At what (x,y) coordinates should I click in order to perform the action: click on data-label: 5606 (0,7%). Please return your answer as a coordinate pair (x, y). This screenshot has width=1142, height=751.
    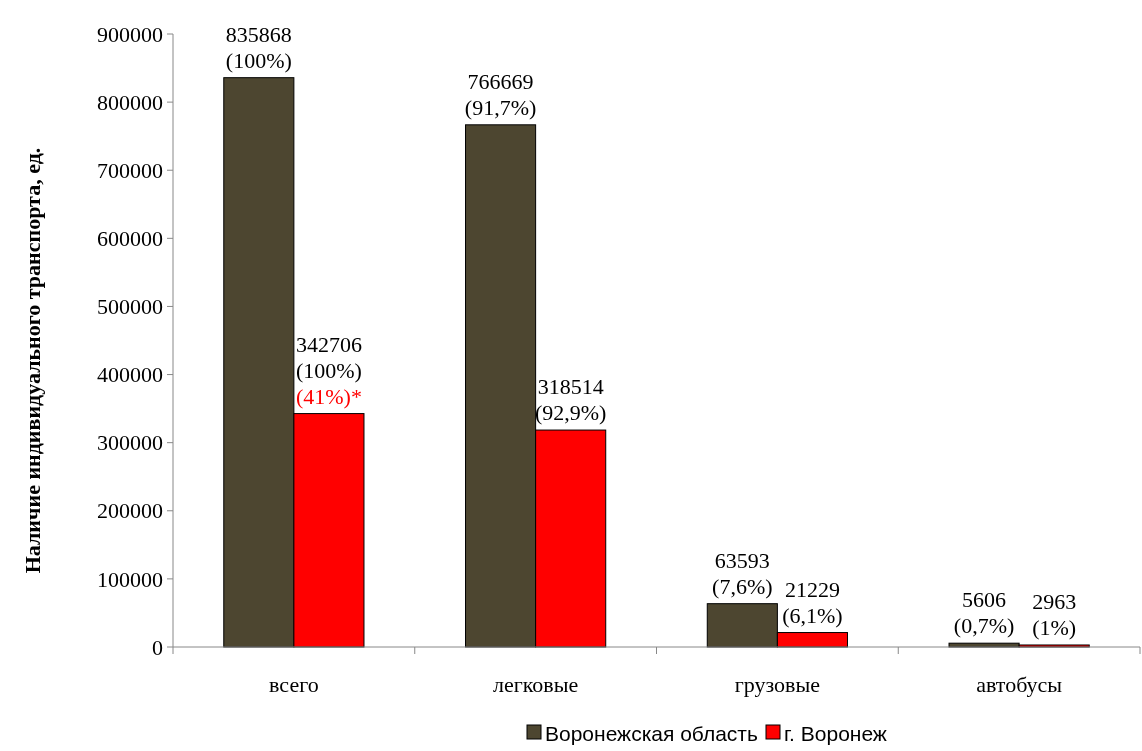
    Looking at the image, I should click on (984, 613).